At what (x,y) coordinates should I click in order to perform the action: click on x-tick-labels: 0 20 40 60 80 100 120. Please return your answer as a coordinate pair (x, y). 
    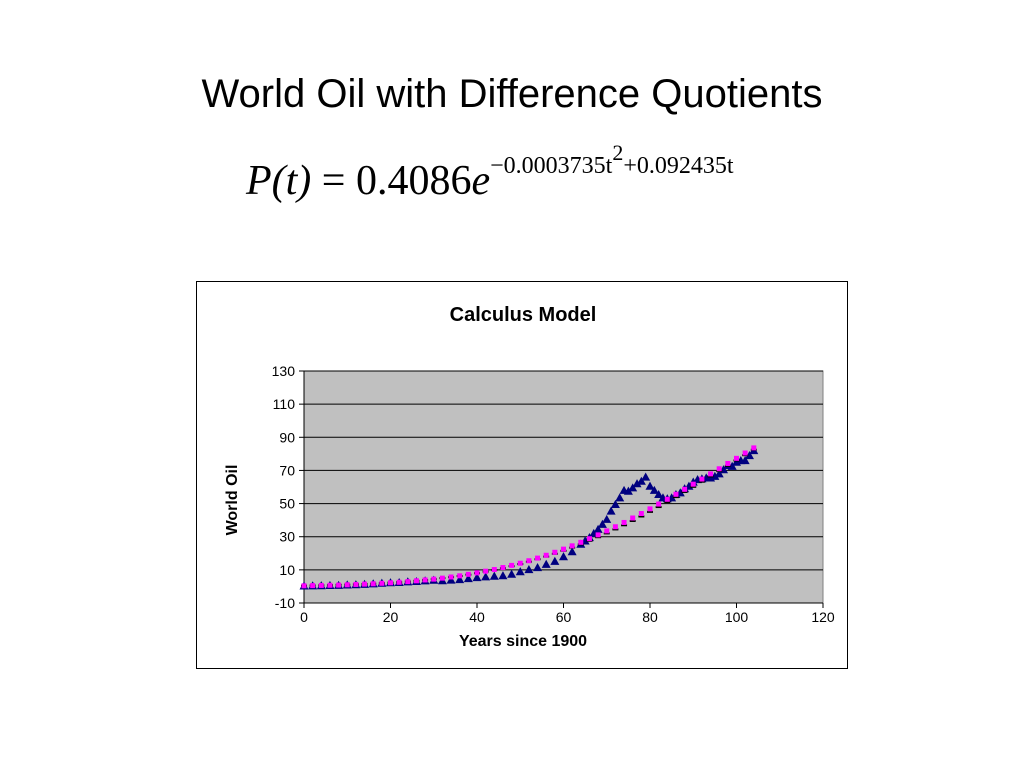
    Looking at the image, I should click on (567, 617).